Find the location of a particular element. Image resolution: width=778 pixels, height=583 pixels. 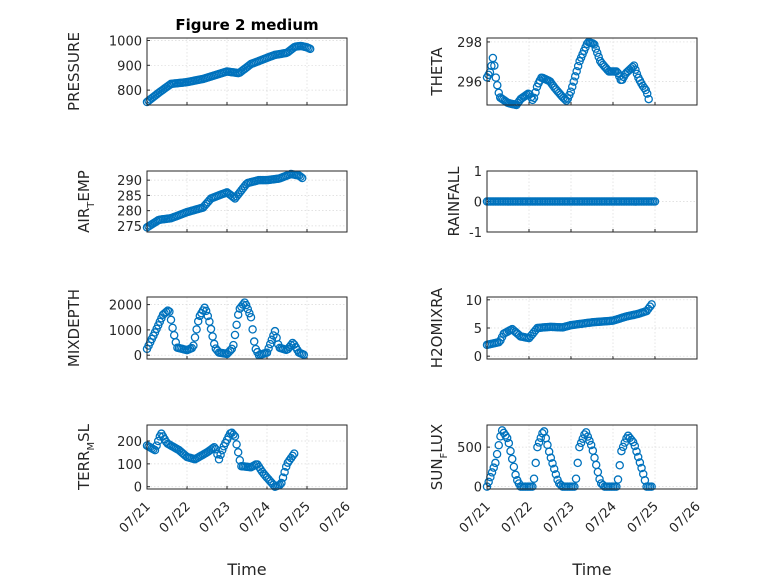

y-axis-label: SUNFLUX is located at coordinates (439, 457).